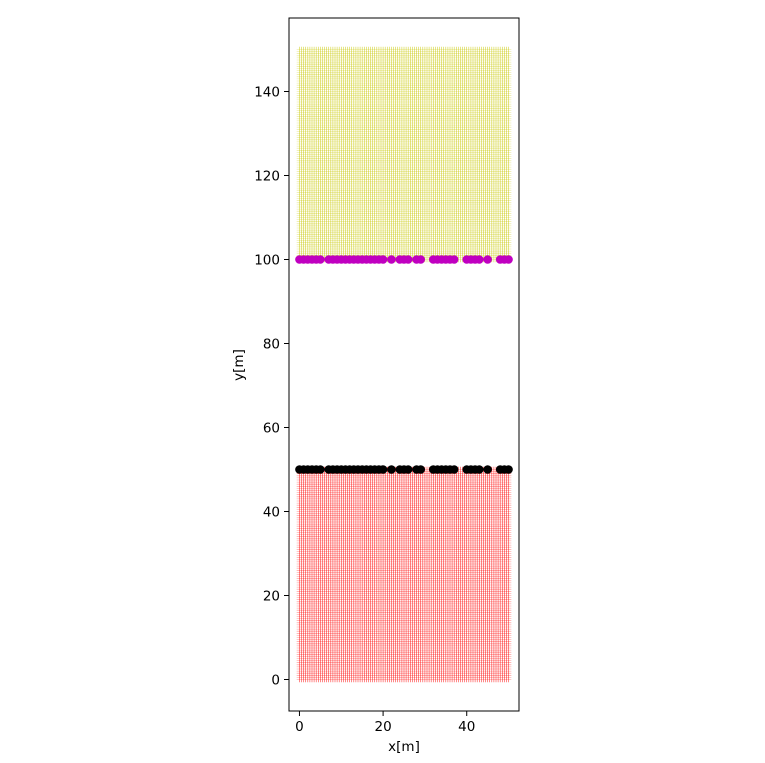  Describe the element at coordinates (299, 727) in the screenshot. I see `x-tick-label: 0` at that location.